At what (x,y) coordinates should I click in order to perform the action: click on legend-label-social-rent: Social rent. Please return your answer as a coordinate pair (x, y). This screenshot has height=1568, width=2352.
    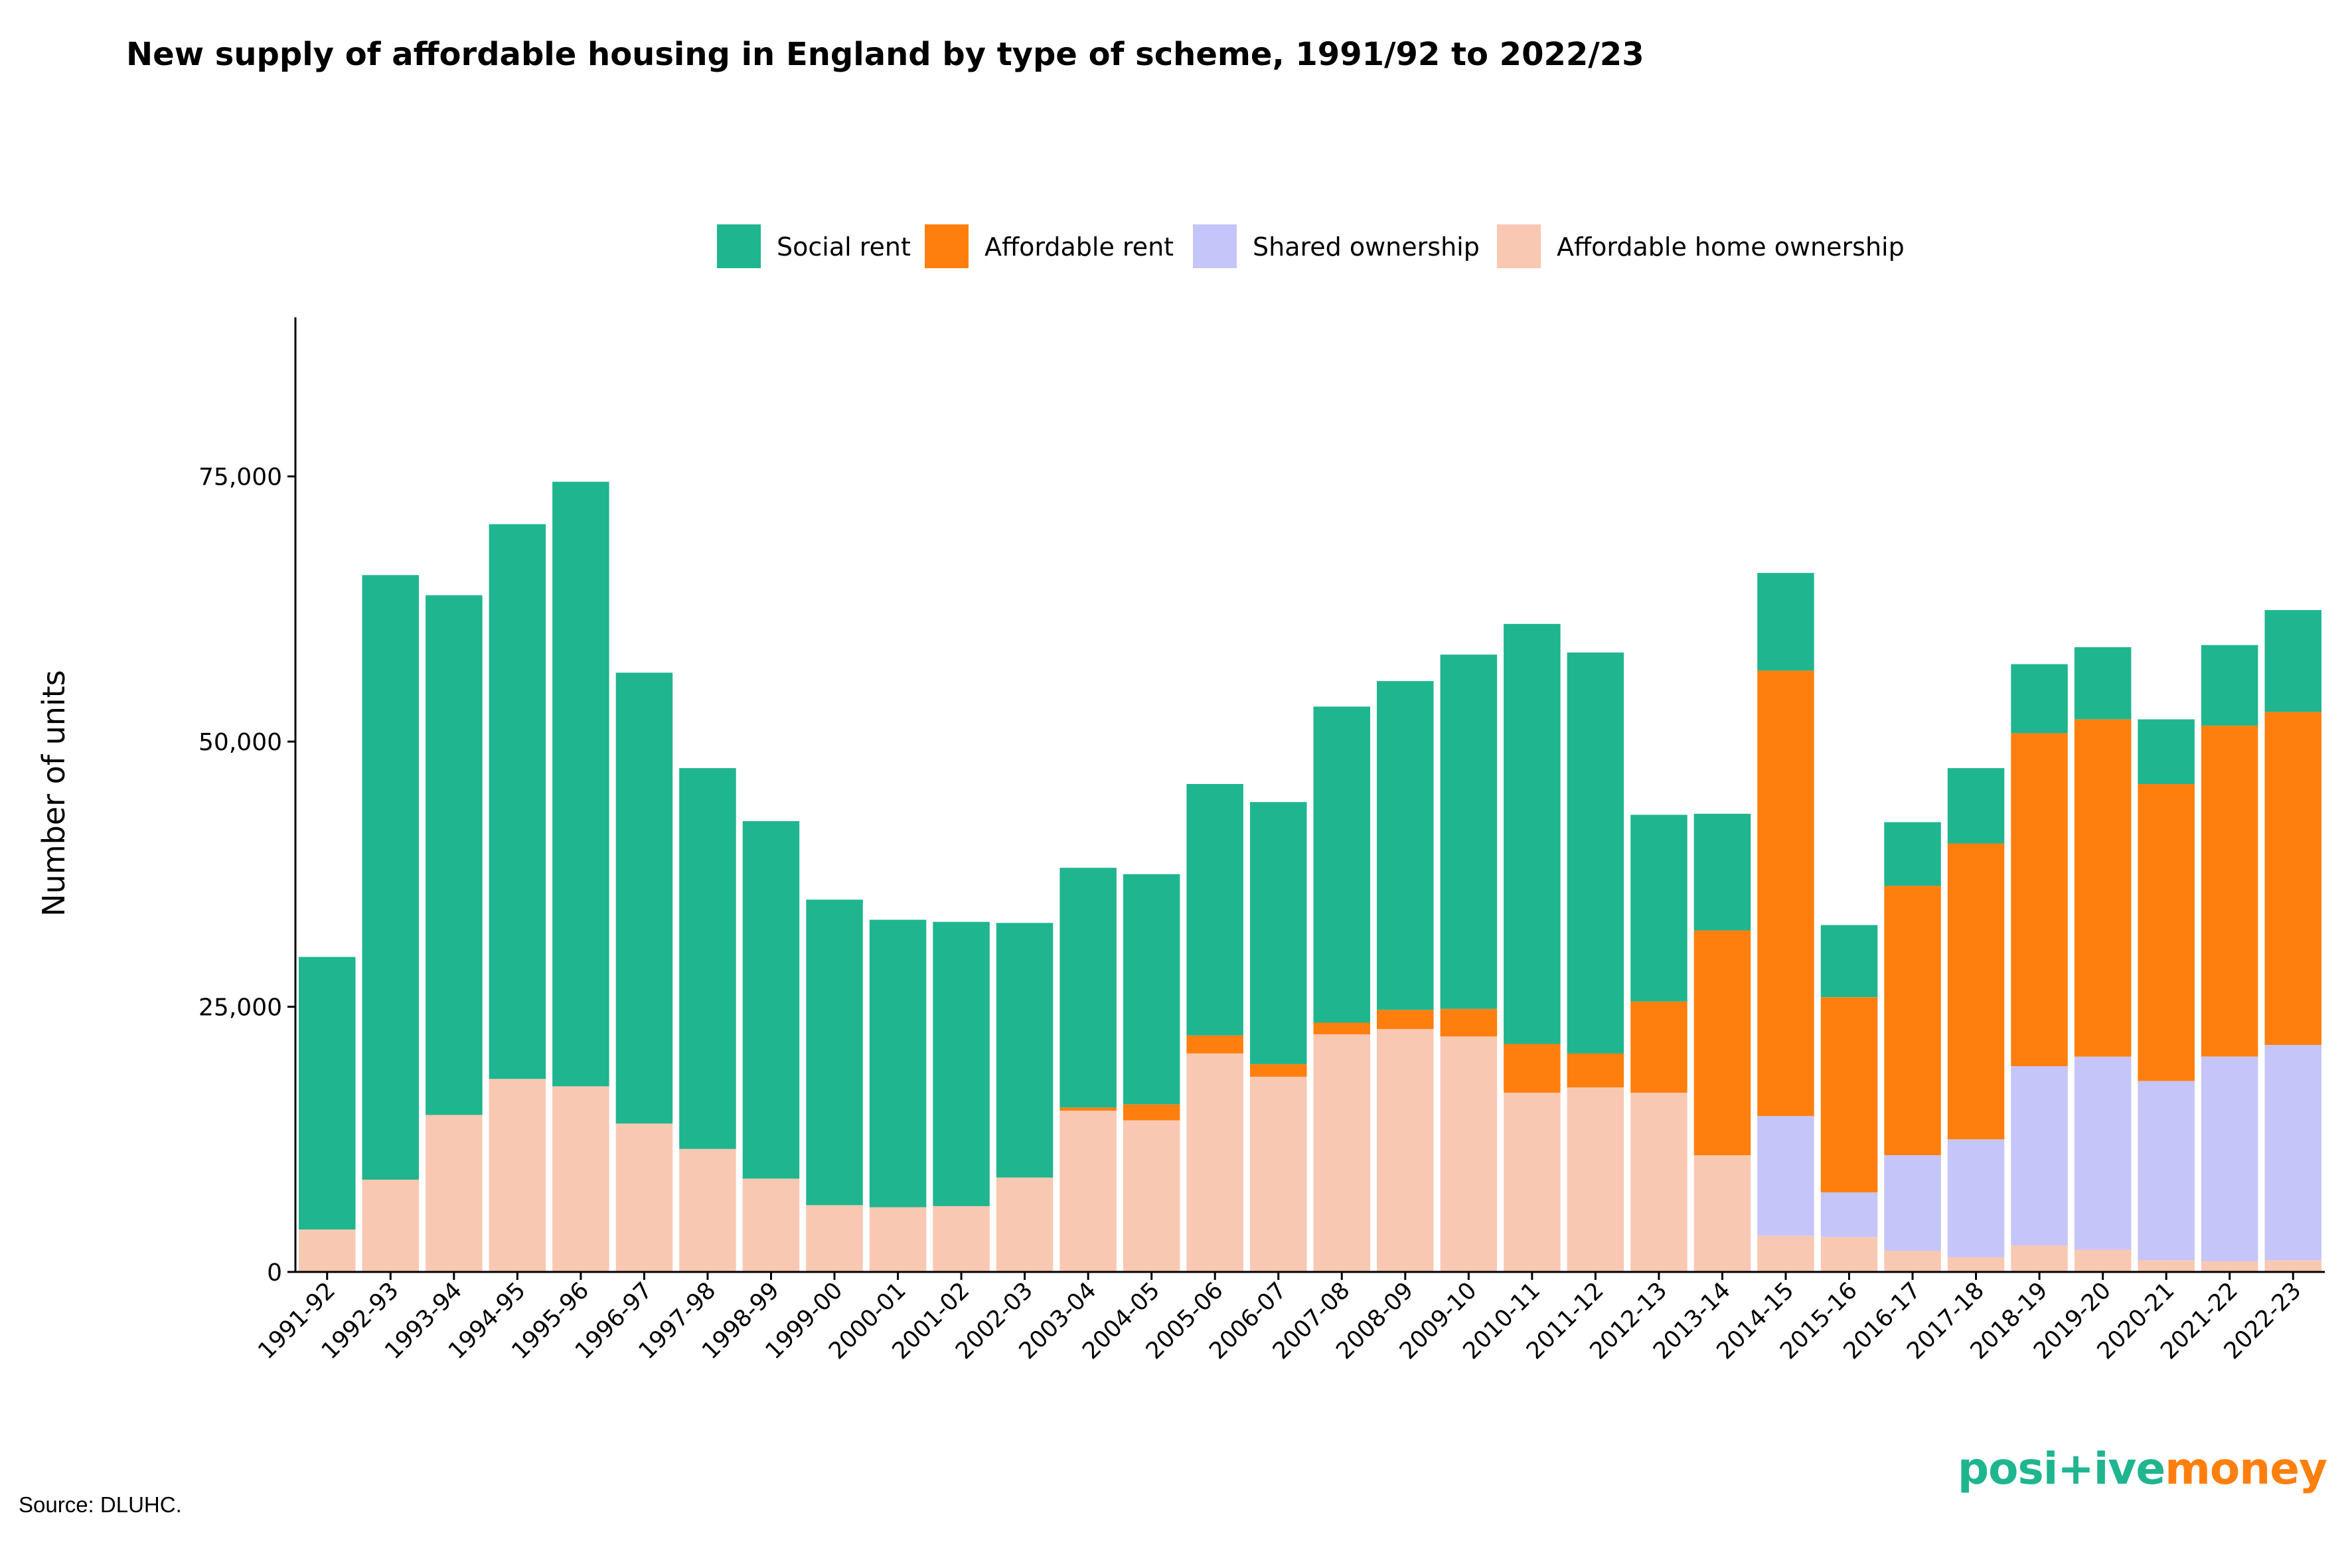
    Looking at the image, I should click on (844, 247).